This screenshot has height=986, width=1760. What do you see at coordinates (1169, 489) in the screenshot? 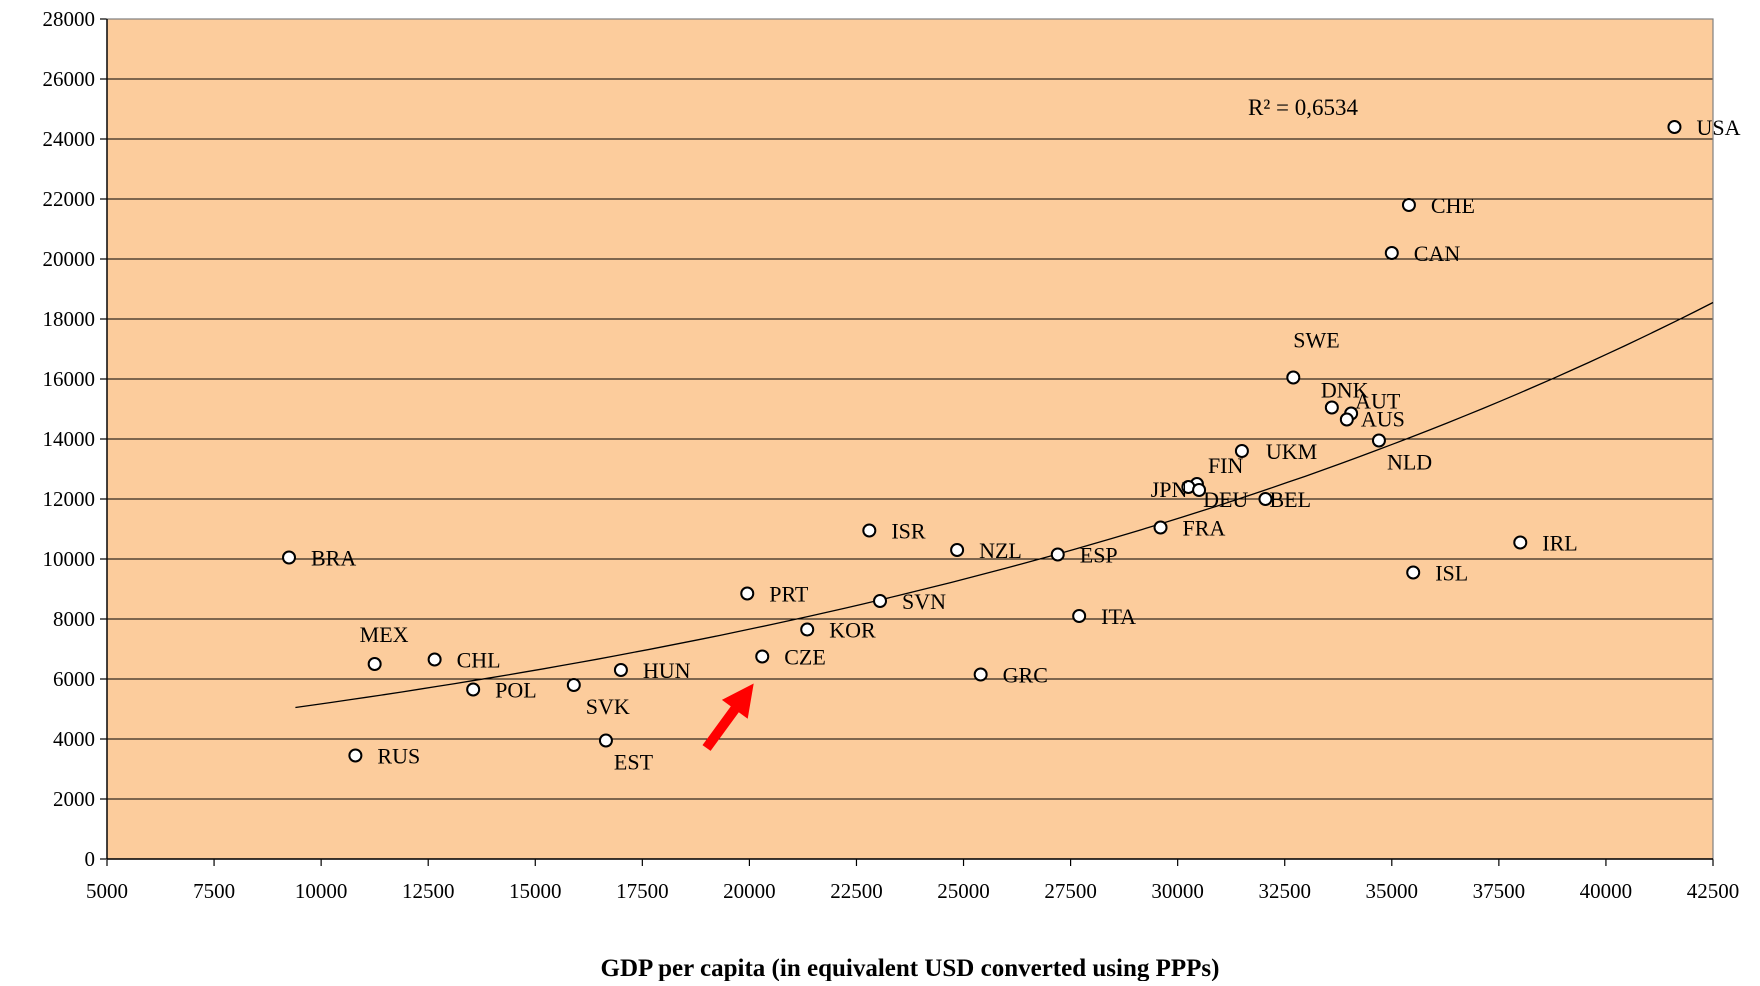
I see `data-point-label: JPN` at bounding box center [1169, 489].